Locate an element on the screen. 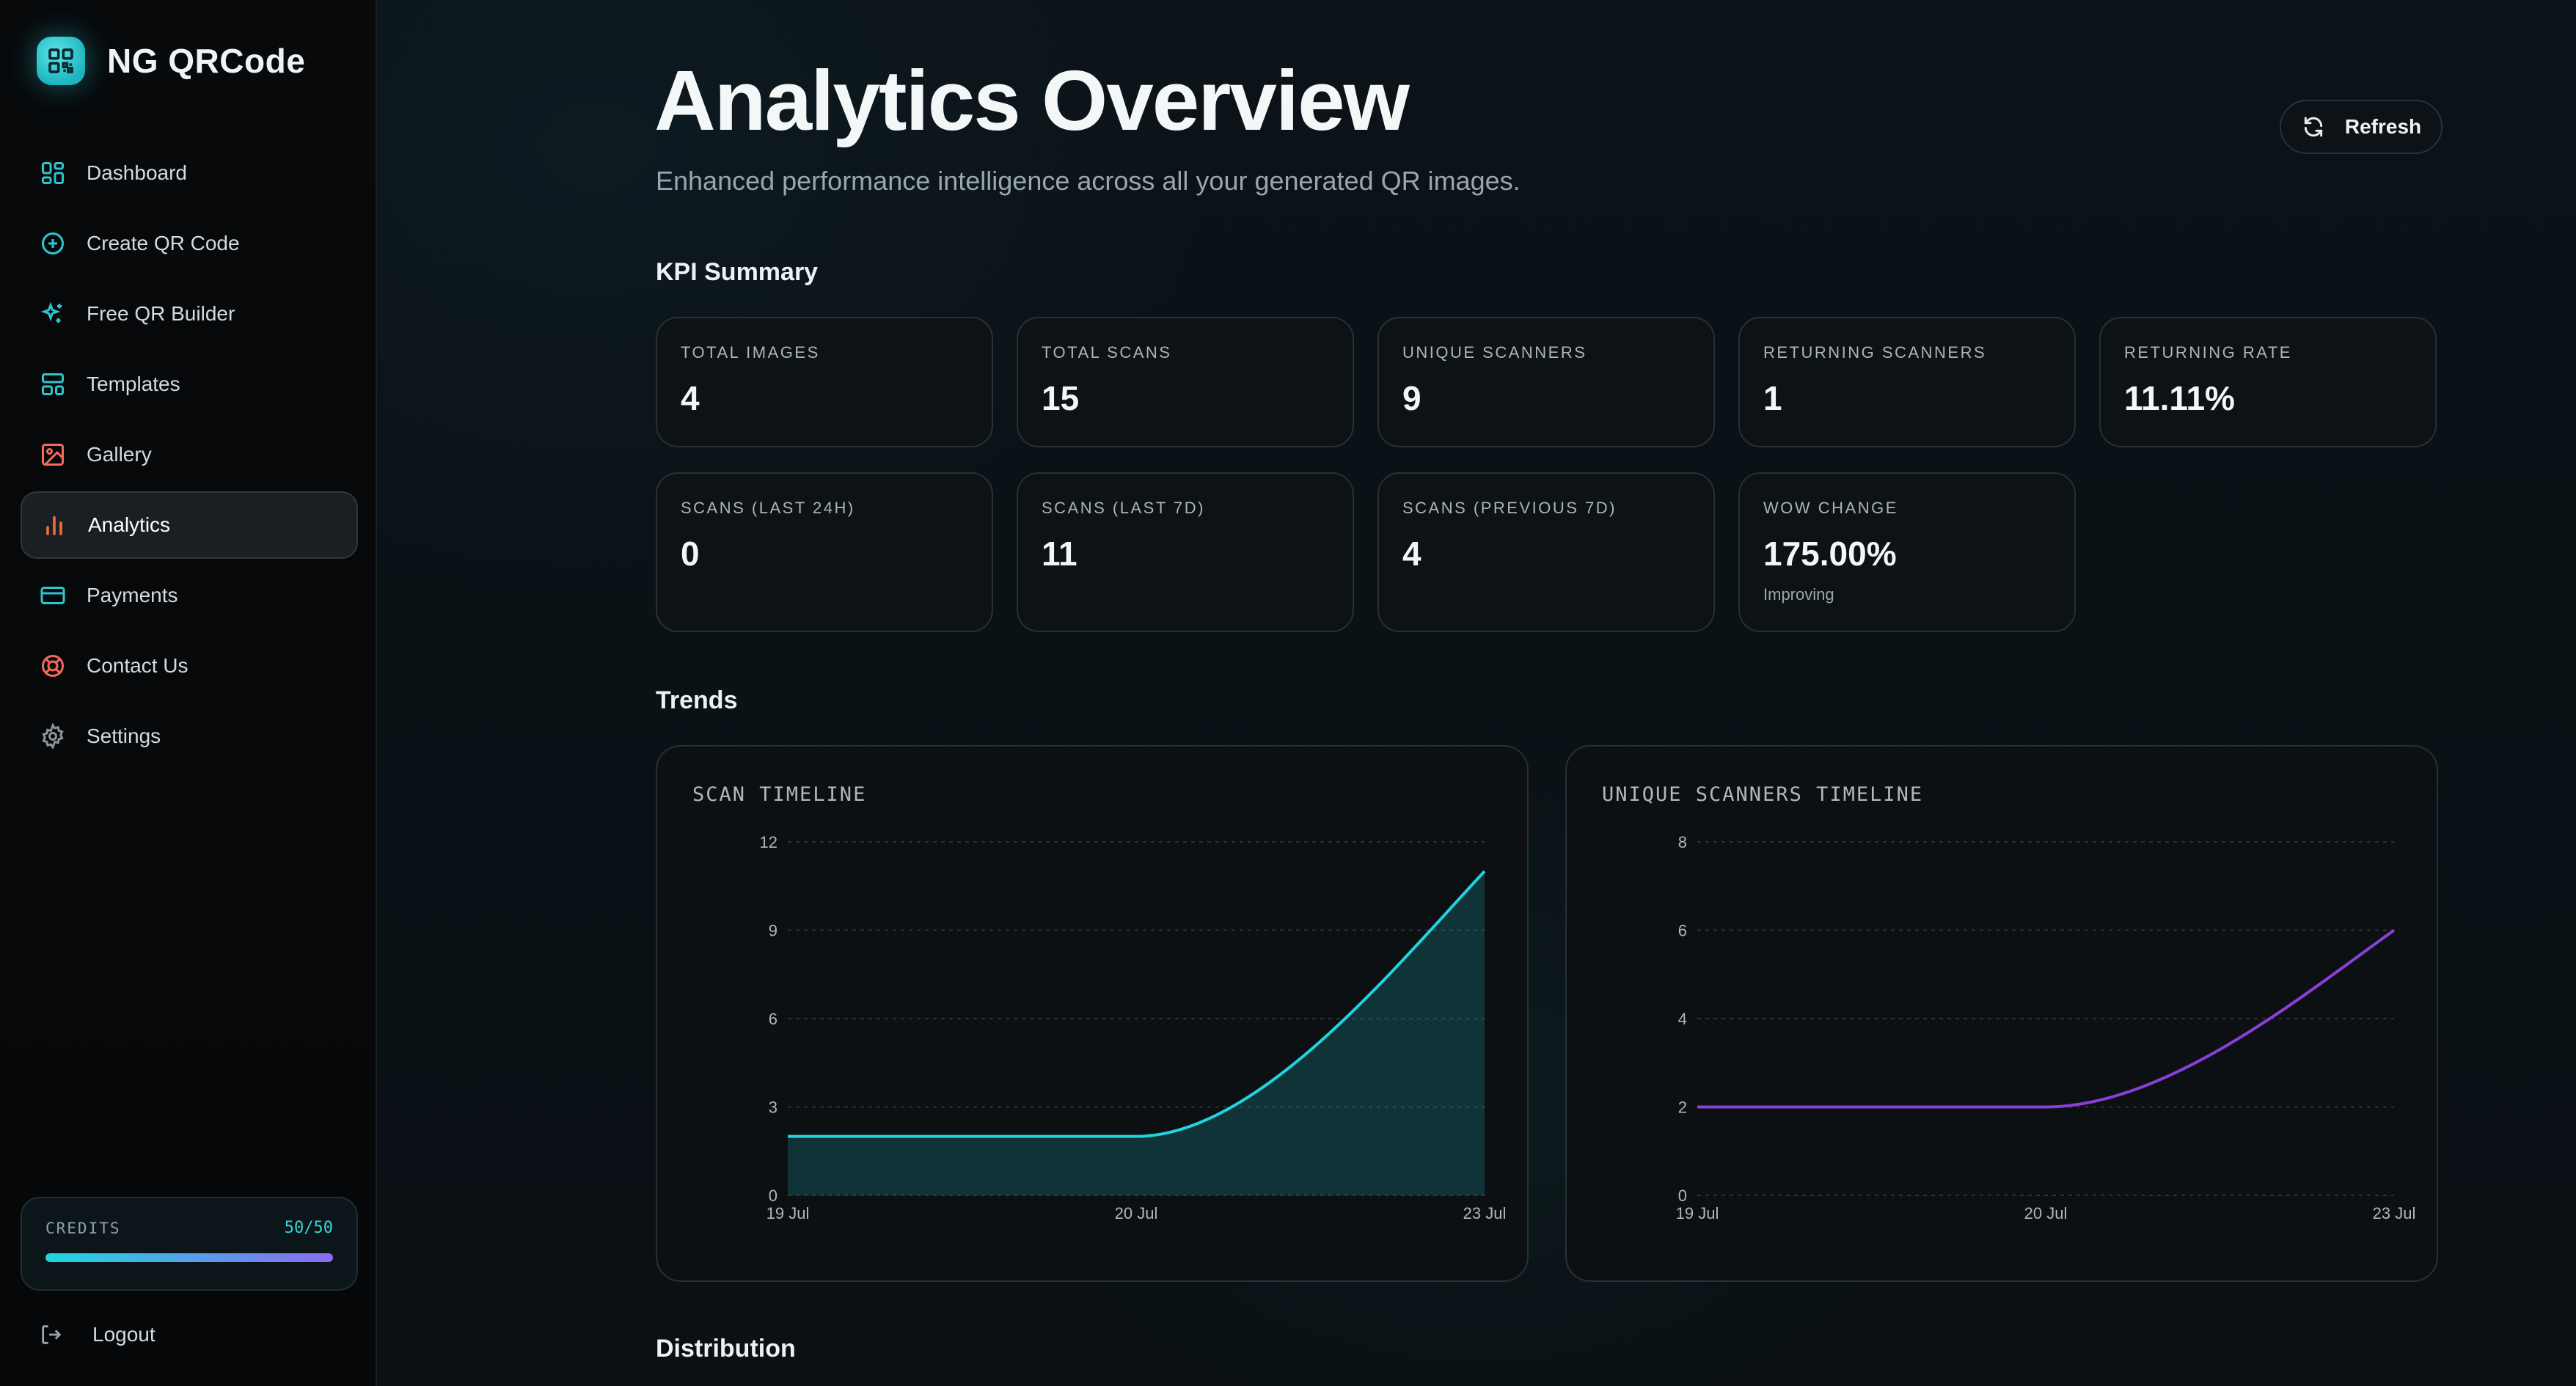  sidebar-item-analytics: Analytics is located at coordinates (189, 525).